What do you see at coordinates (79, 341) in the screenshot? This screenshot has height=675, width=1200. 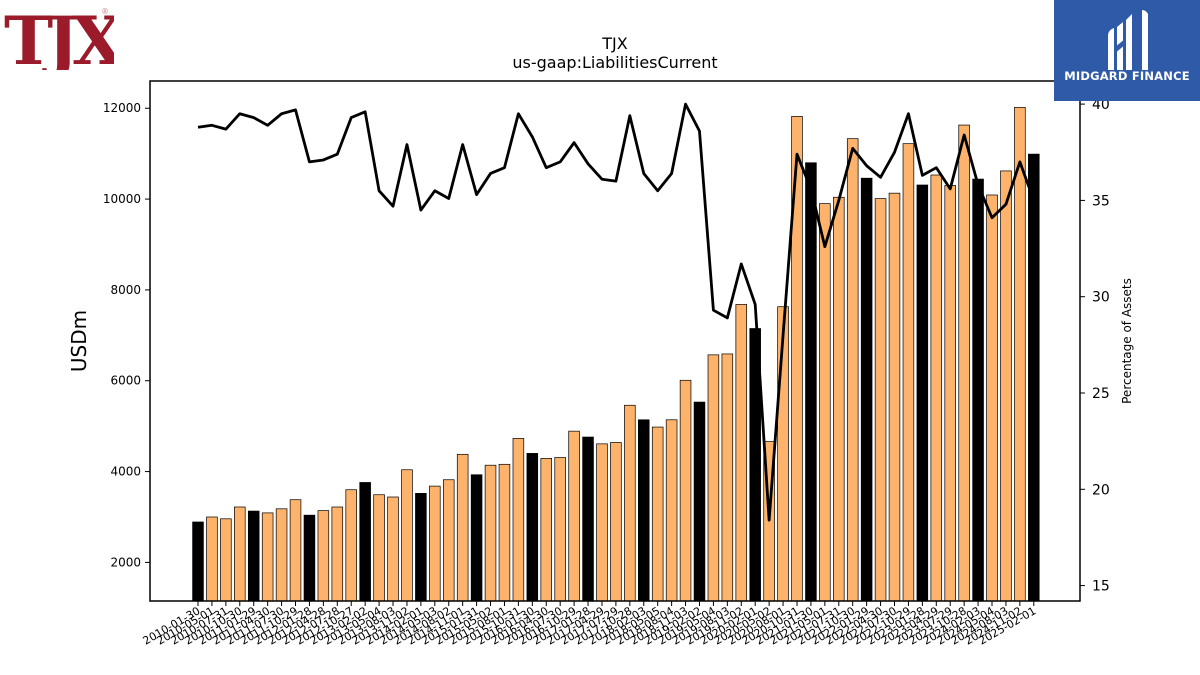 I see `y-axis-label: USDm` at bounding box center [79, 341].